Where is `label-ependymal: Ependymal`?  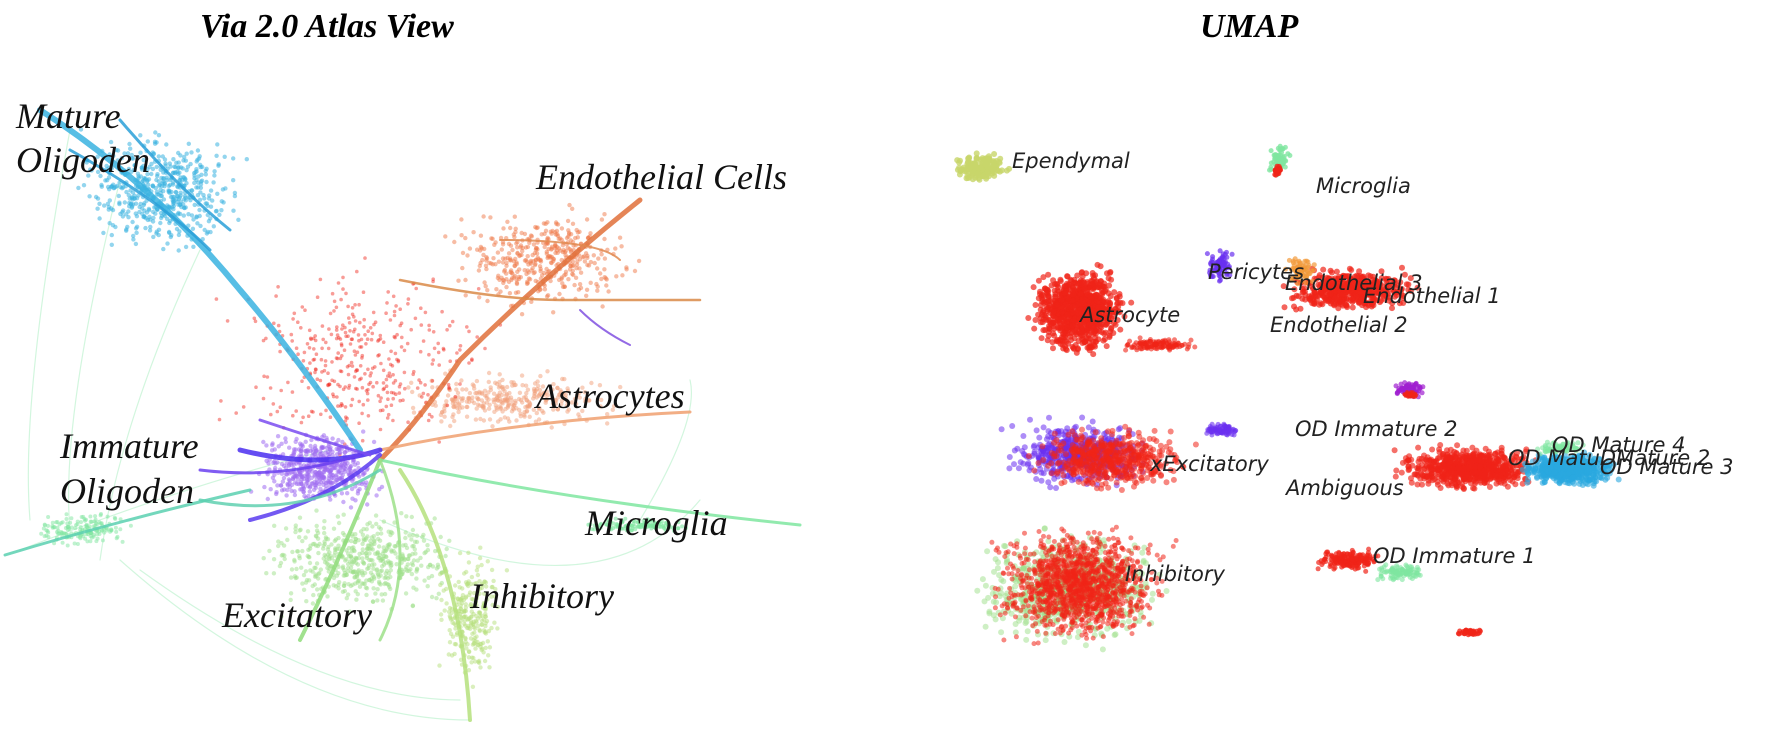
label-ependymal: Ependymal is located at coordinates (1071, 161).